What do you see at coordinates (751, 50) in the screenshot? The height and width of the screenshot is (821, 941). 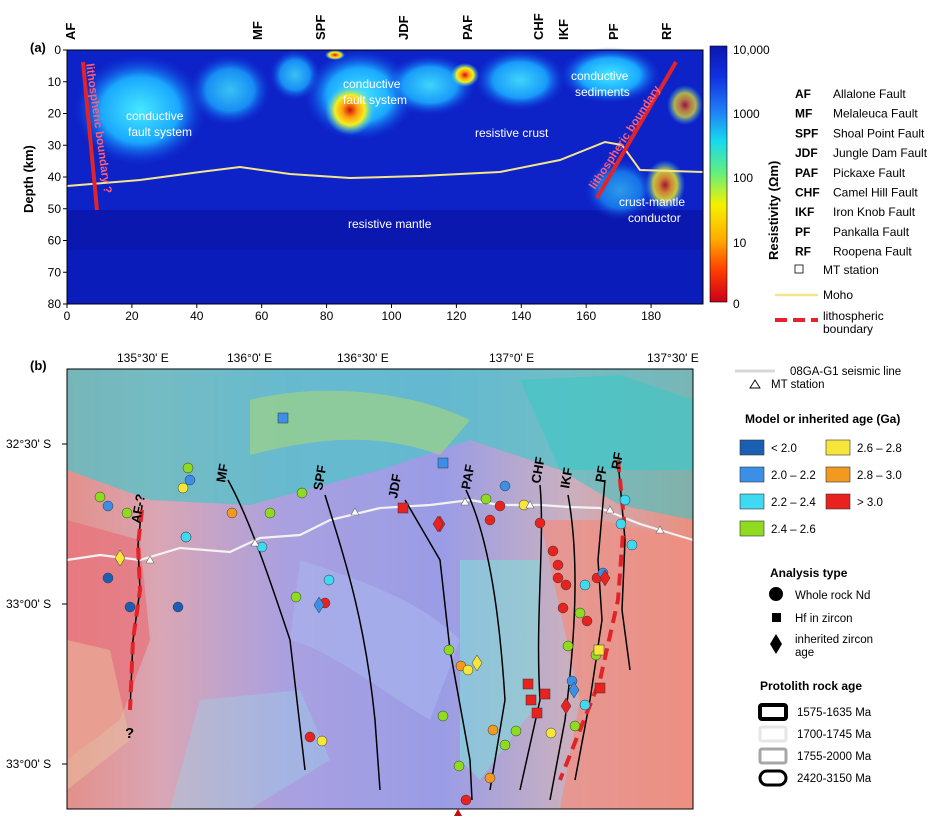 I see `colorbar-tick-label: 10,000` at bounding box center [751, 50].